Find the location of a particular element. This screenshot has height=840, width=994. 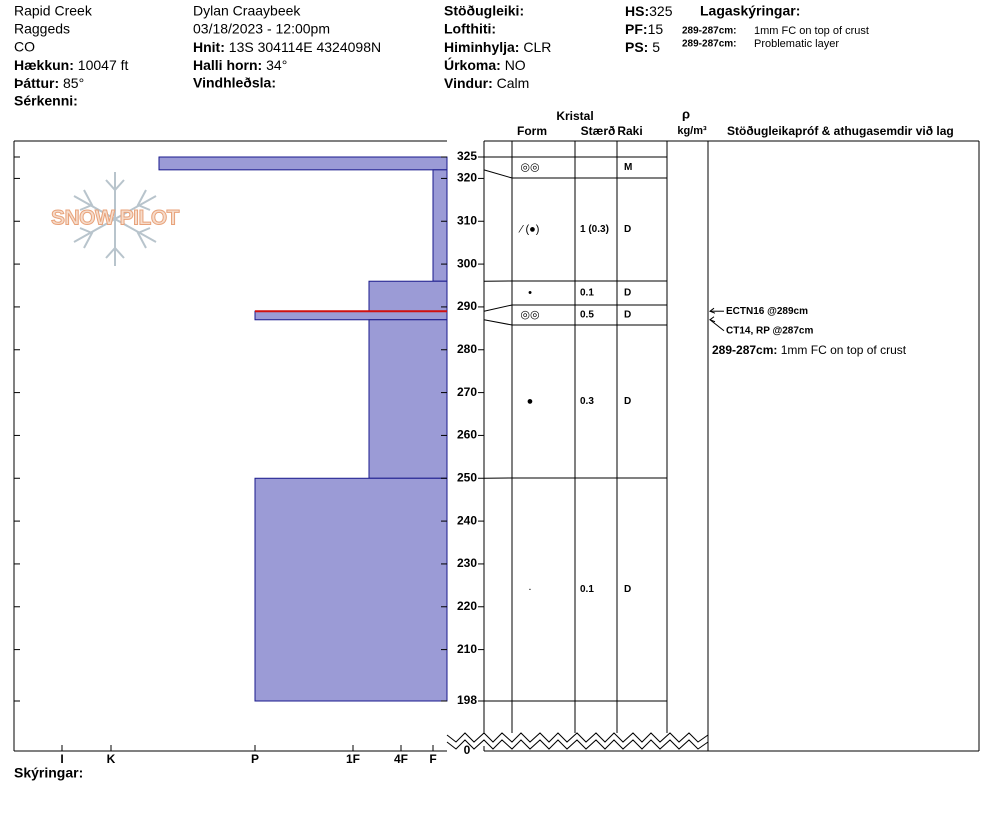

comment: 289-287cm: 1mm FC on top of crust is located at coordinates (809, 350).